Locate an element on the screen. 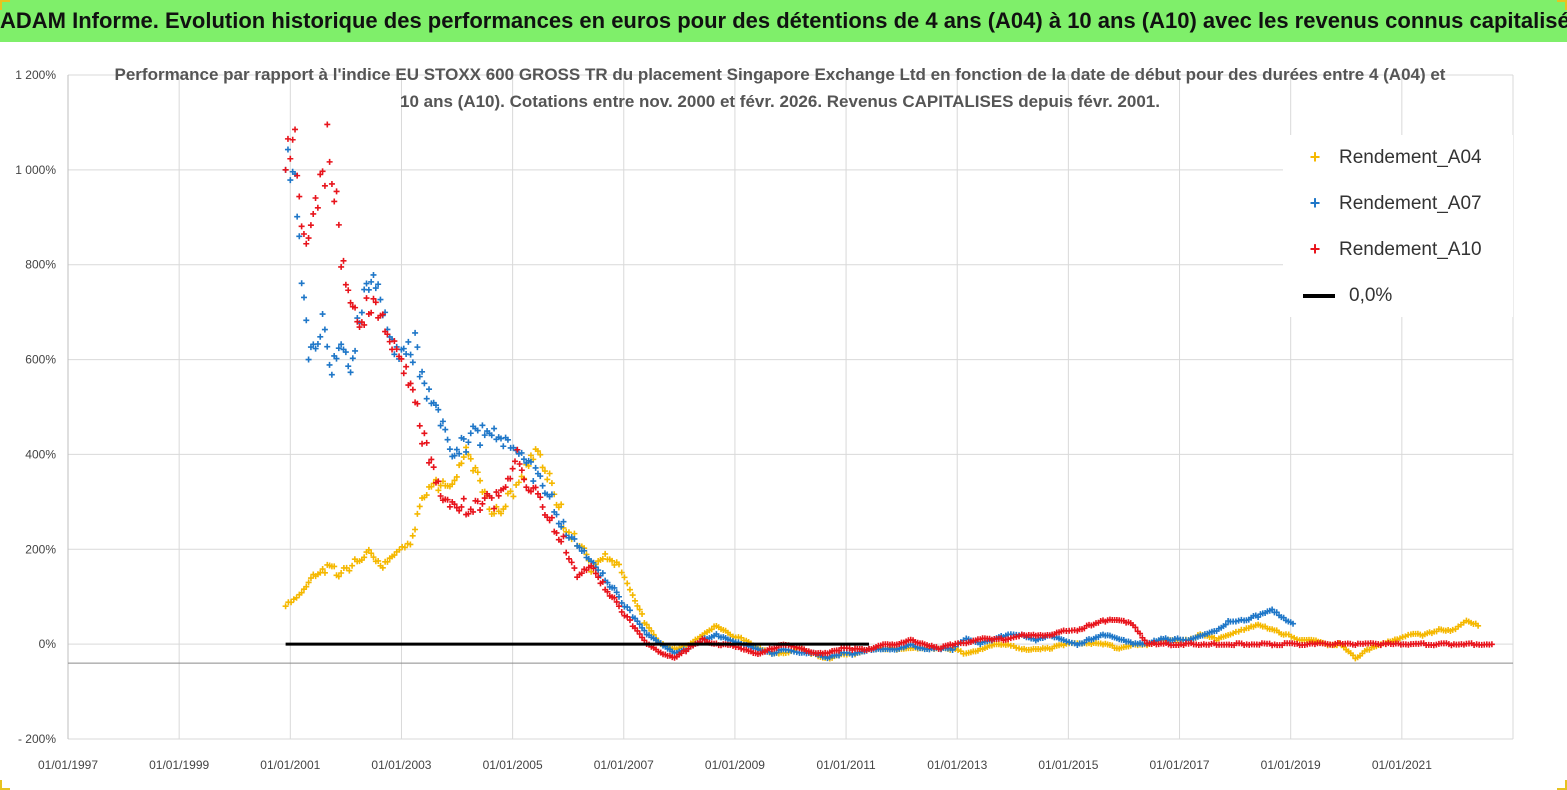  x-tick-label: 01/01/1997 is located at coordinates (68, 765).